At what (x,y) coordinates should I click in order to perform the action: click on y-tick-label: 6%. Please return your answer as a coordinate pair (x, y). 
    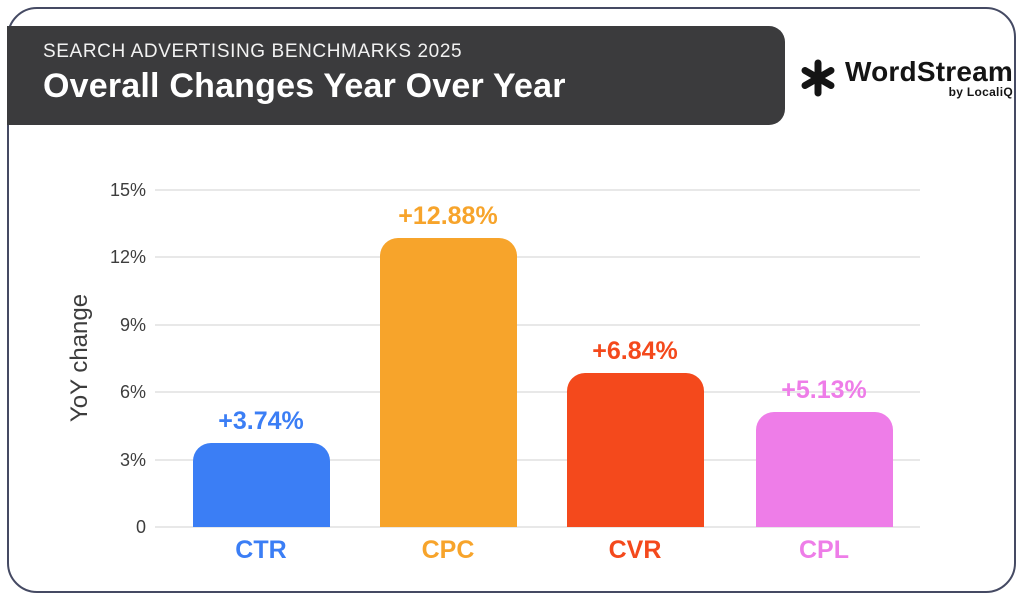
    Looking at the image, I should click on (132, 392).